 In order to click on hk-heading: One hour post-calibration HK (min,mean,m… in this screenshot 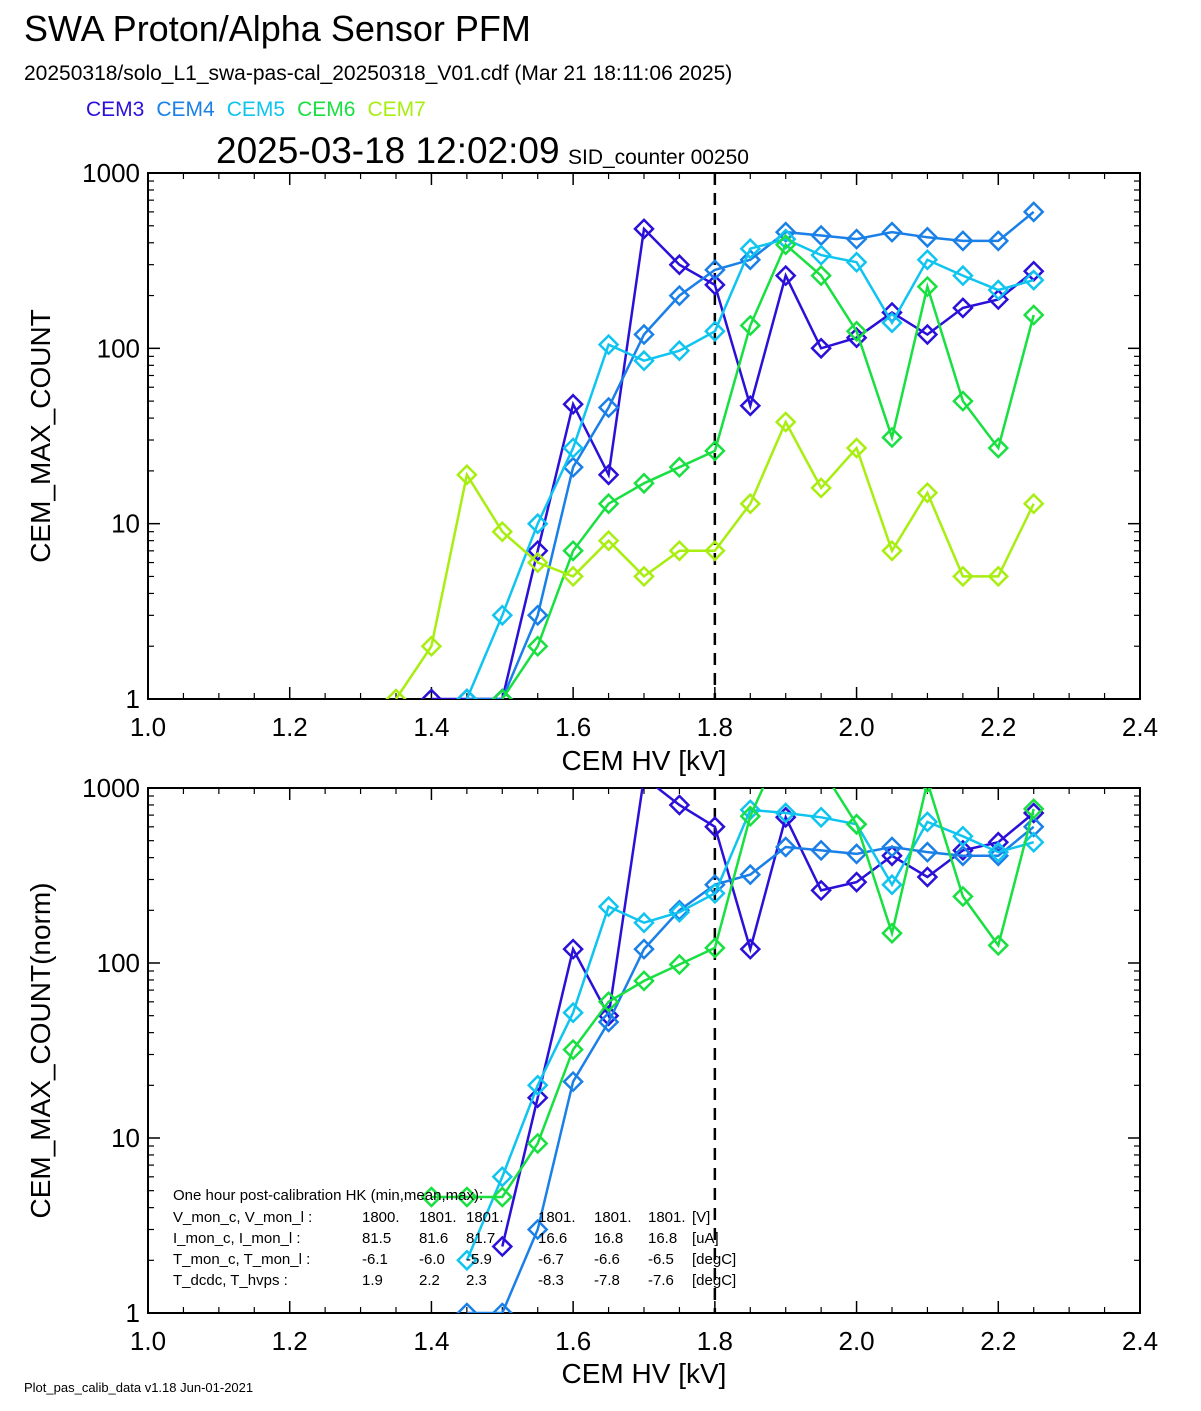, I will do `click(328, 1195)`.